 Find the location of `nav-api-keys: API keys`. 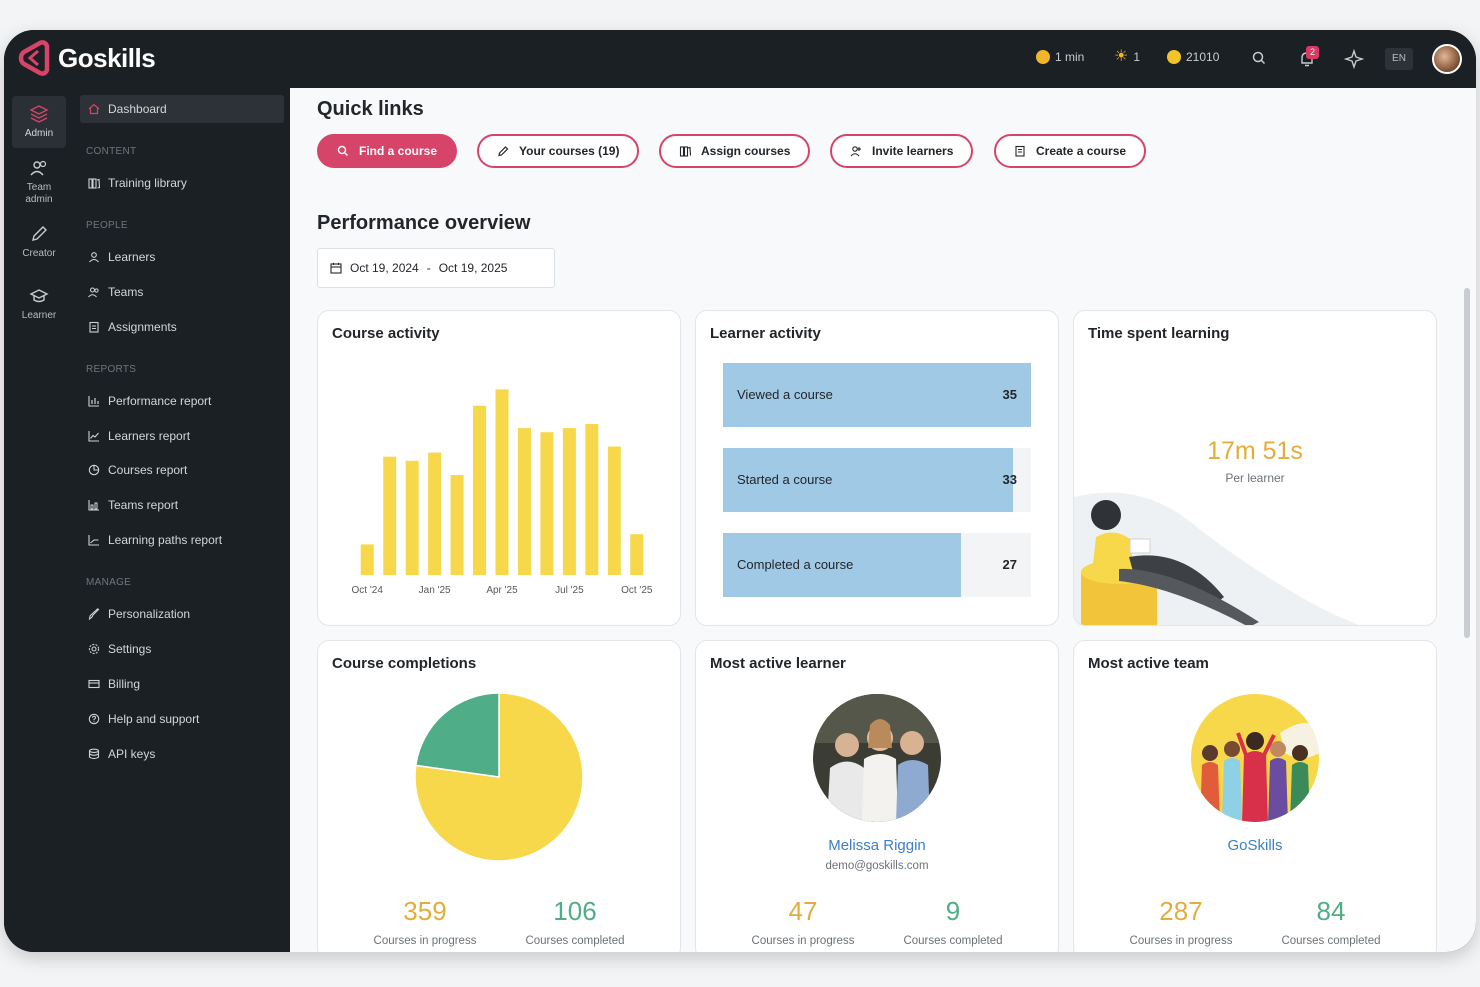

nav-api-keys: API keys is located at coordinates (182, 754).